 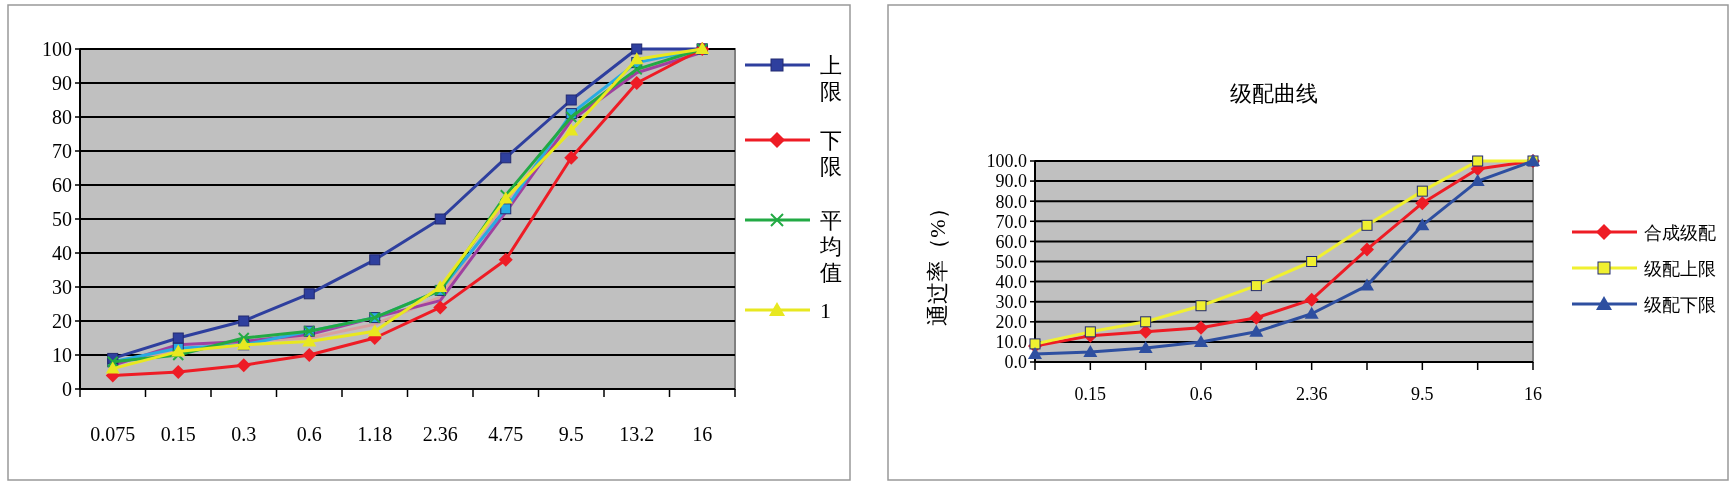 What do you see at coordinates (62, 185) in the screenshot?
I see `y-tick-label: 60` at bounding box center [62, 185].